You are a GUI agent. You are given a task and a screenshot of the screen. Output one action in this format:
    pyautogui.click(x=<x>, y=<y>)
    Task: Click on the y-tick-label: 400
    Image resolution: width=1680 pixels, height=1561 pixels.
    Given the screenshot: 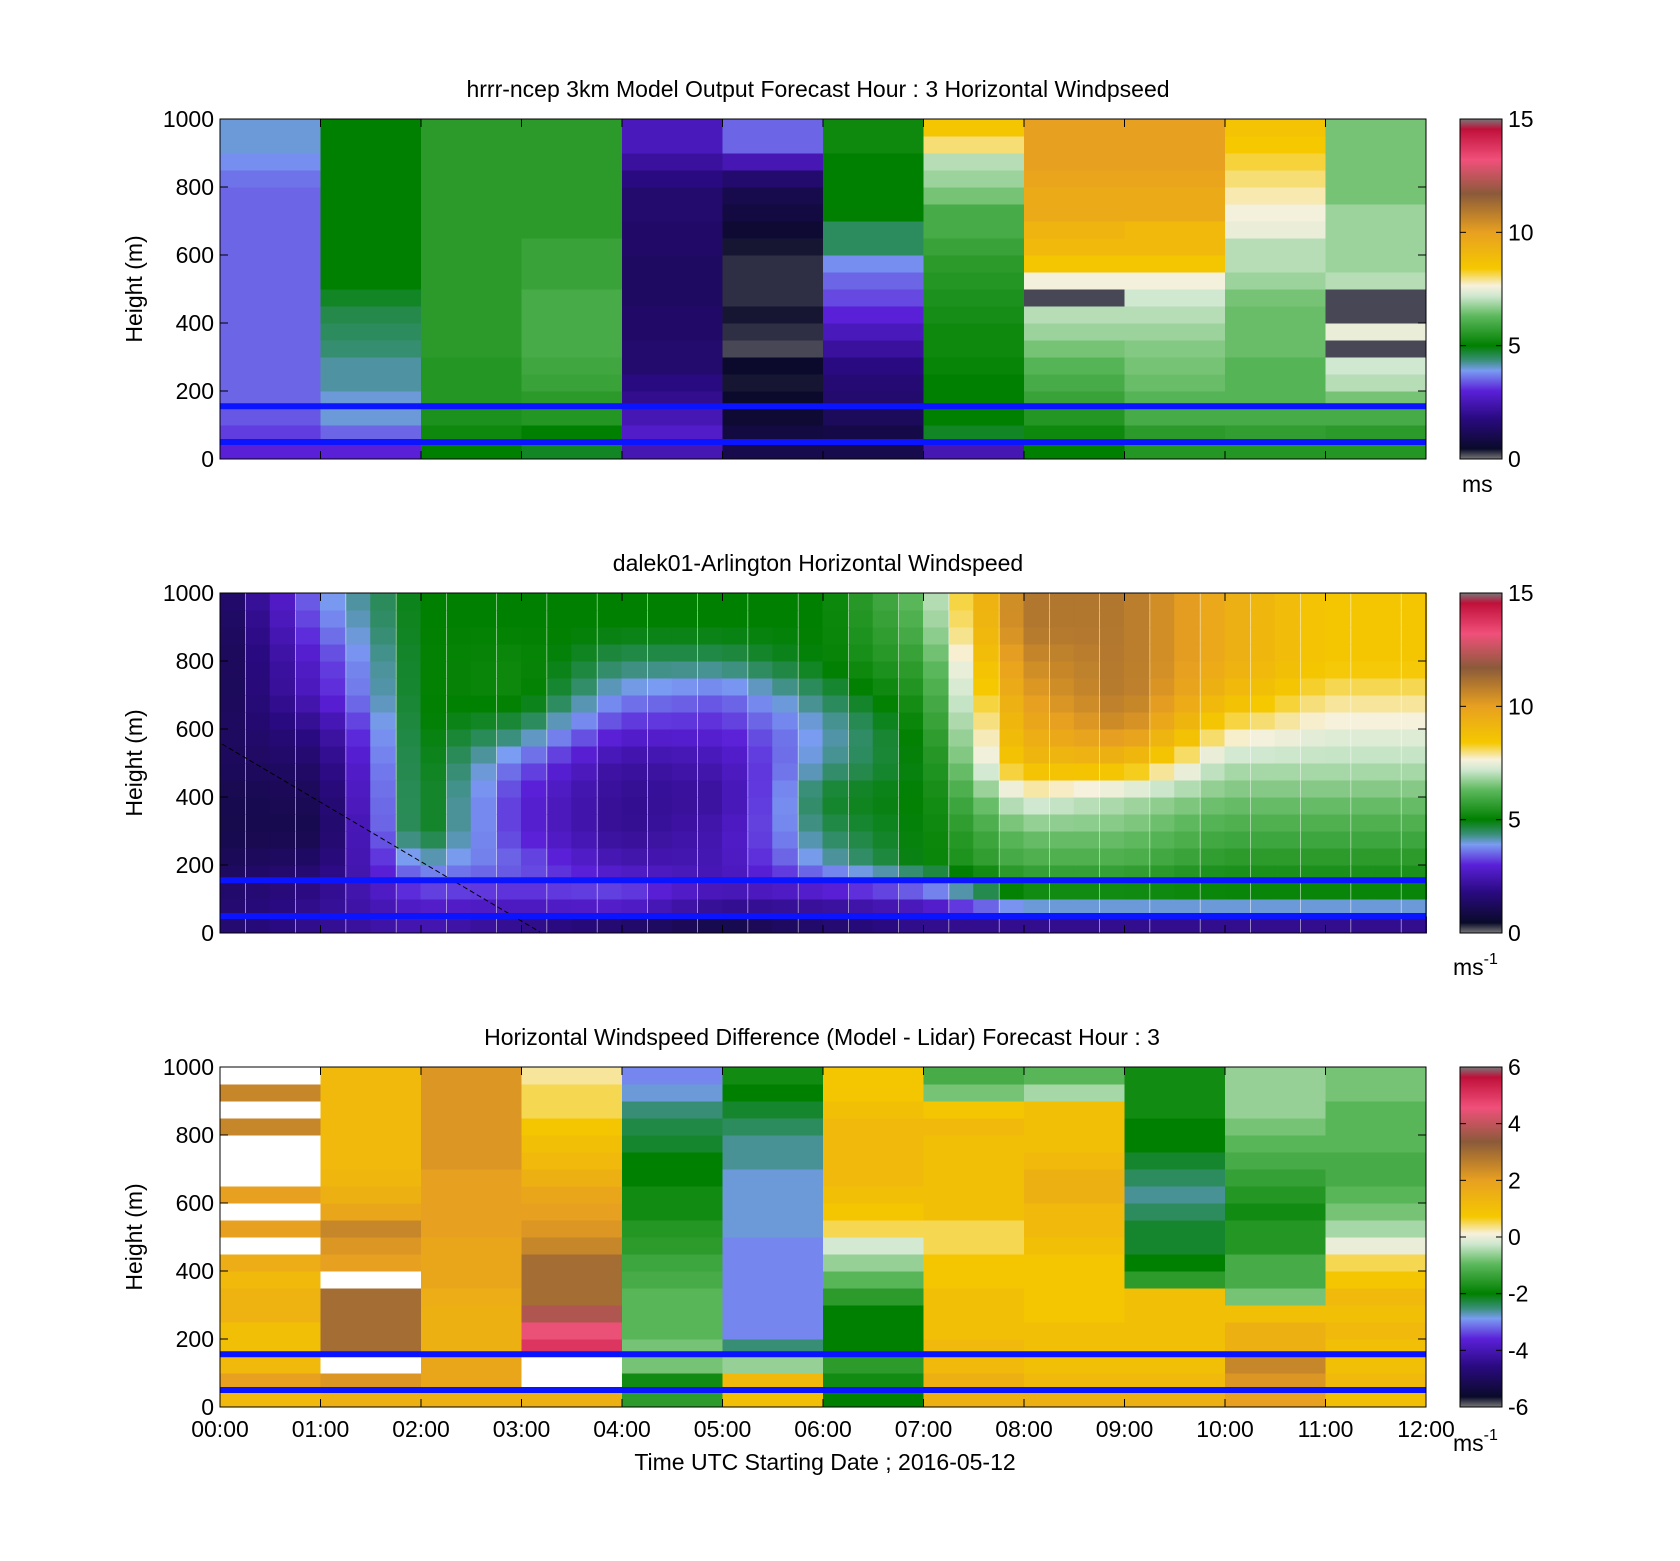 What is the action you would take?
    pyautogui.click(x=195, y=1271)
    